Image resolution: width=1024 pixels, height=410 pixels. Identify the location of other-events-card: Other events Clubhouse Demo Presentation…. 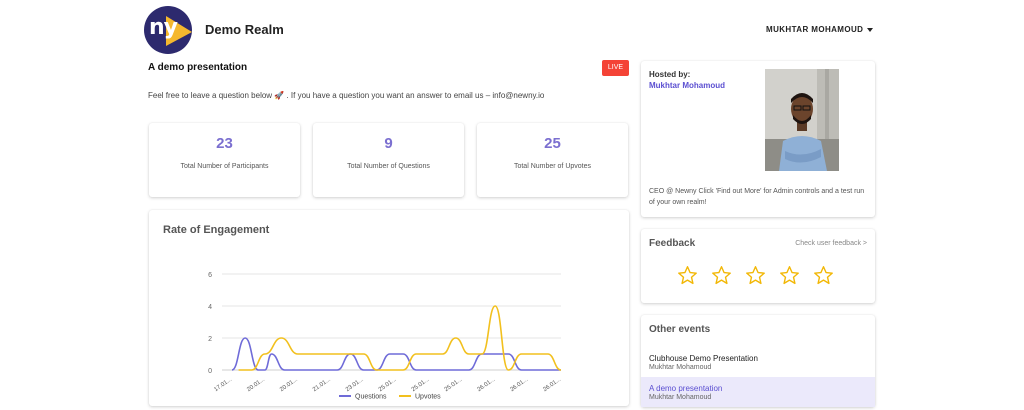
(758, 361).